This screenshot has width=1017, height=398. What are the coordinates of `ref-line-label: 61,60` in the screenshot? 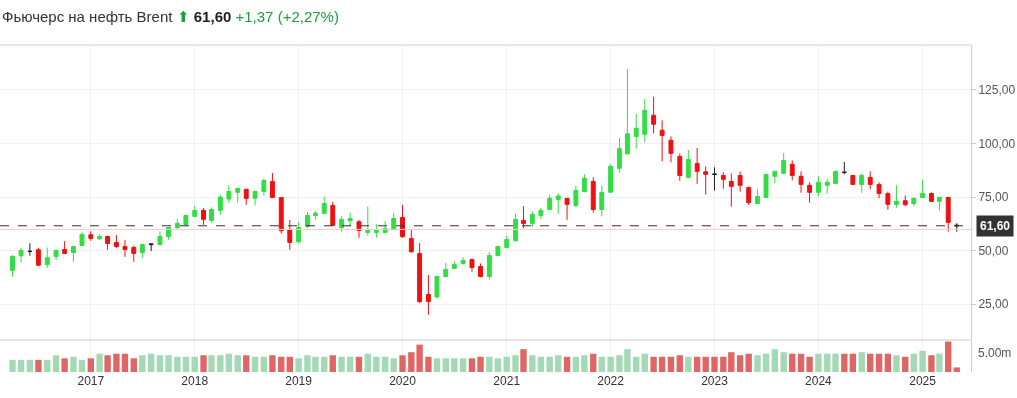 It's located at (995, 226).